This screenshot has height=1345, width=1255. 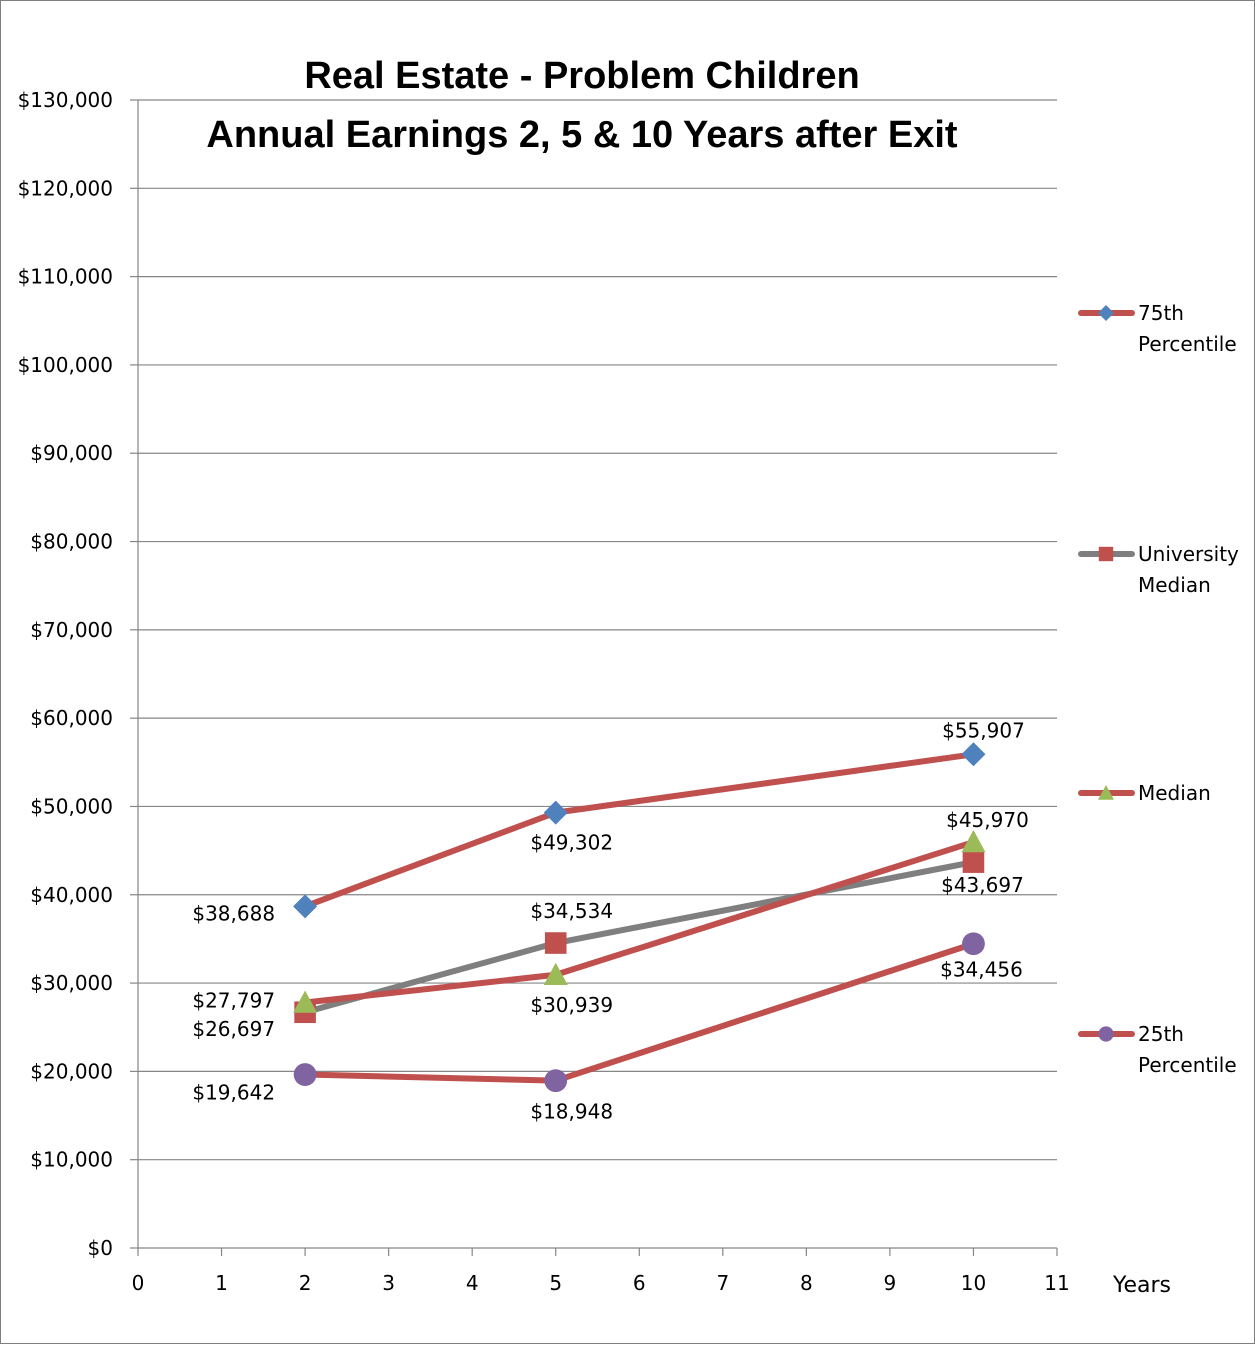 I want to click on series-line, so click(x=639, y=1012).